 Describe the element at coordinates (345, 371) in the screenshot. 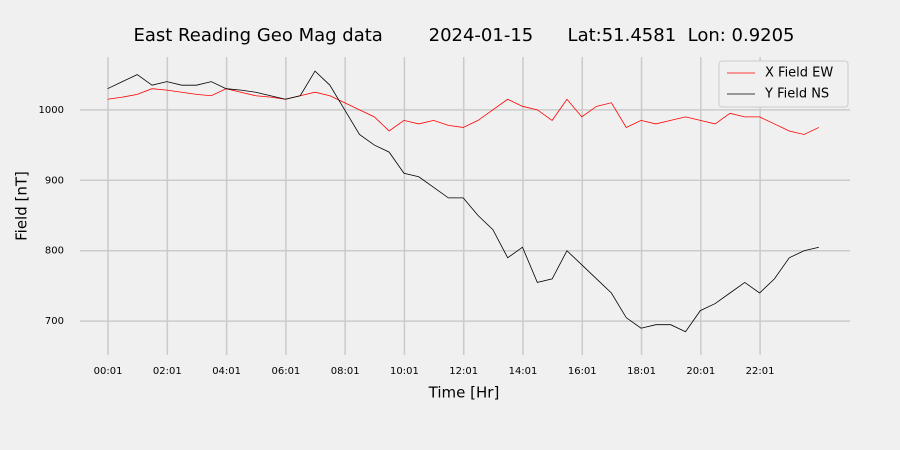

I see `x-tick-label: 08:01` at that location.